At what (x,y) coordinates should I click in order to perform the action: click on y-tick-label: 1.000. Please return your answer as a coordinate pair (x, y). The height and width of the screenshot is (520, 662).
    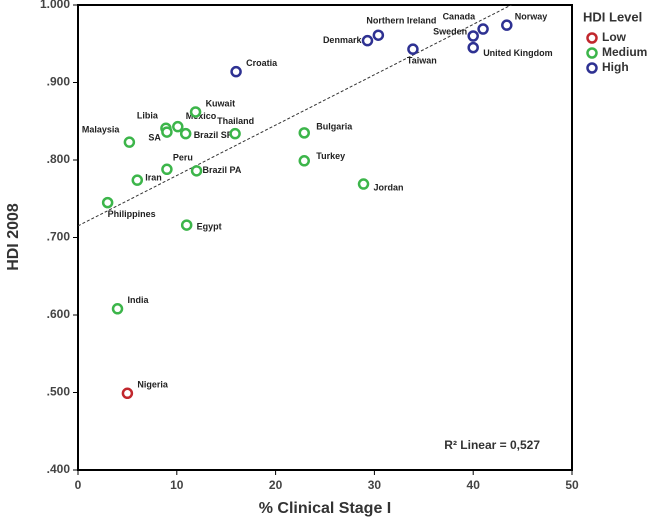
    Looking at the image, I should click on (55, 5).